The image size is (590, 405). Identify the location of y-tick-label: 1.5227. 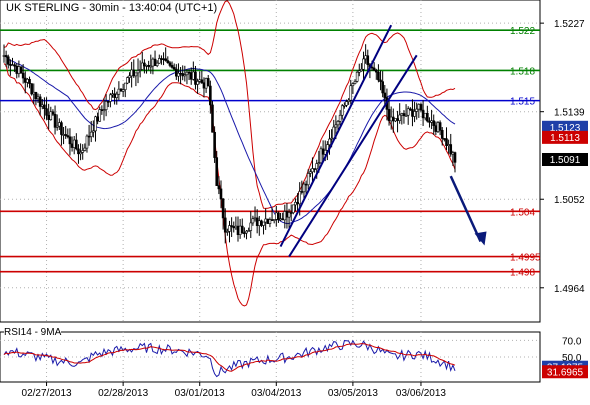
(569, 24).